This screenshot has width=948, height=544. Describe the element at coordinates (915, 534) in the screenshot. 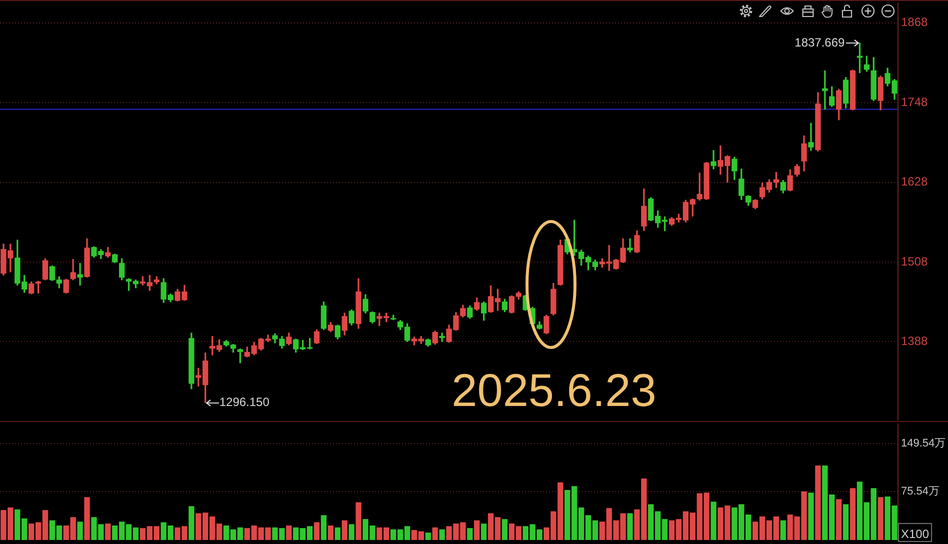

I see `text: X100` at that location.